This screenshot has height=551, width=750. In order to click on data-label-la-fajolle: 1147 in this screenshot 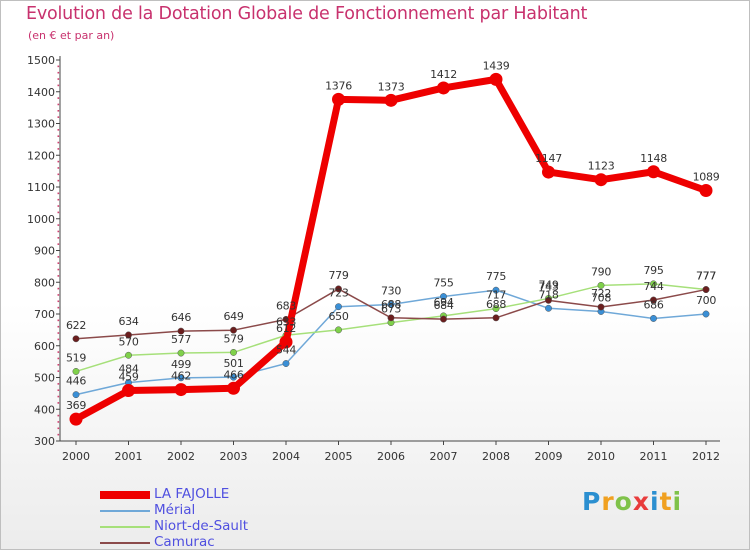, I will do `click(548, 158)`.